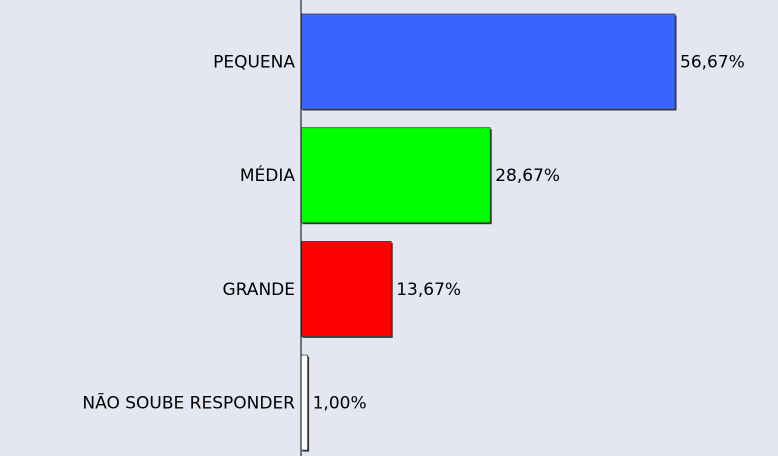 This screenshot has height=456, width=778. Describe the element at coordinates (188, 403) in the screenshot. I see `category-label: NÃO SOUBE RESPONDER` at that location.